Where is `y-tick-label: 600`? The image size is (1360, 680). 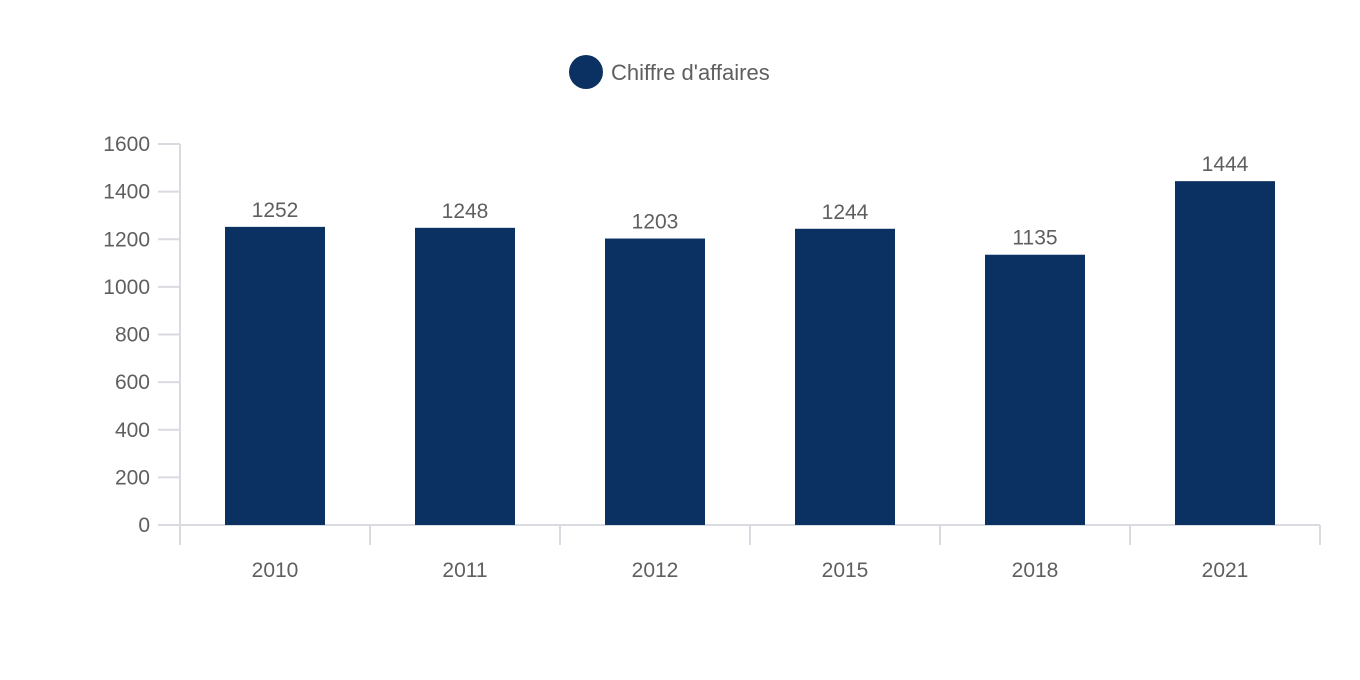 y-tick-label: 600 is located at coordinates (132, 382).